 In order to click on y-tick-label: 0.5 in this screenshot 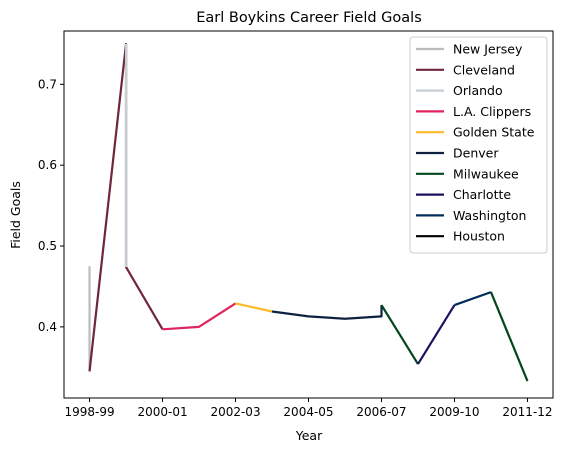, I will do `click(47, 246)`.